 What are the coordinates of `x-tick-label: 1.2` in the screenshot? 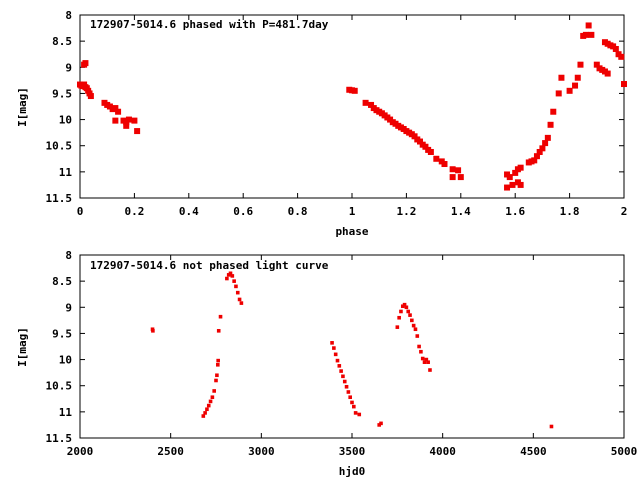 It's located at (406, 211).